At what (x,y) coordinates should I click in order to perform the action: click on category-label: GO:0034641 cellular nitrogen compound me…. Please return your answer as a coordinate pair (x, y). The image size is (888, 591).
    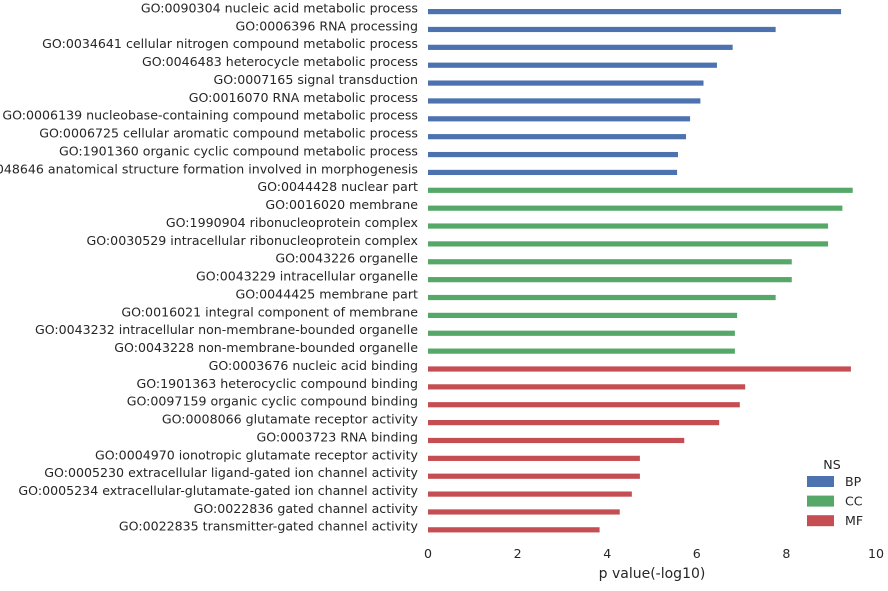
    Looking at the image, I should click on (230, 43).